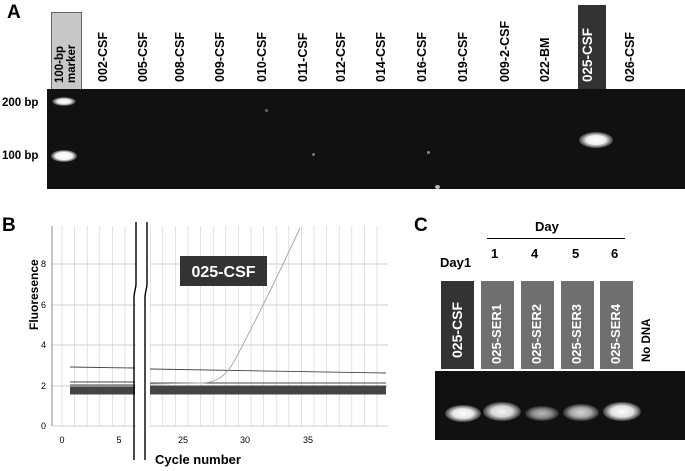 The height and width of the screenshot is (471, 685). I want to click on x-tick-label: 30, so click(245, 440).